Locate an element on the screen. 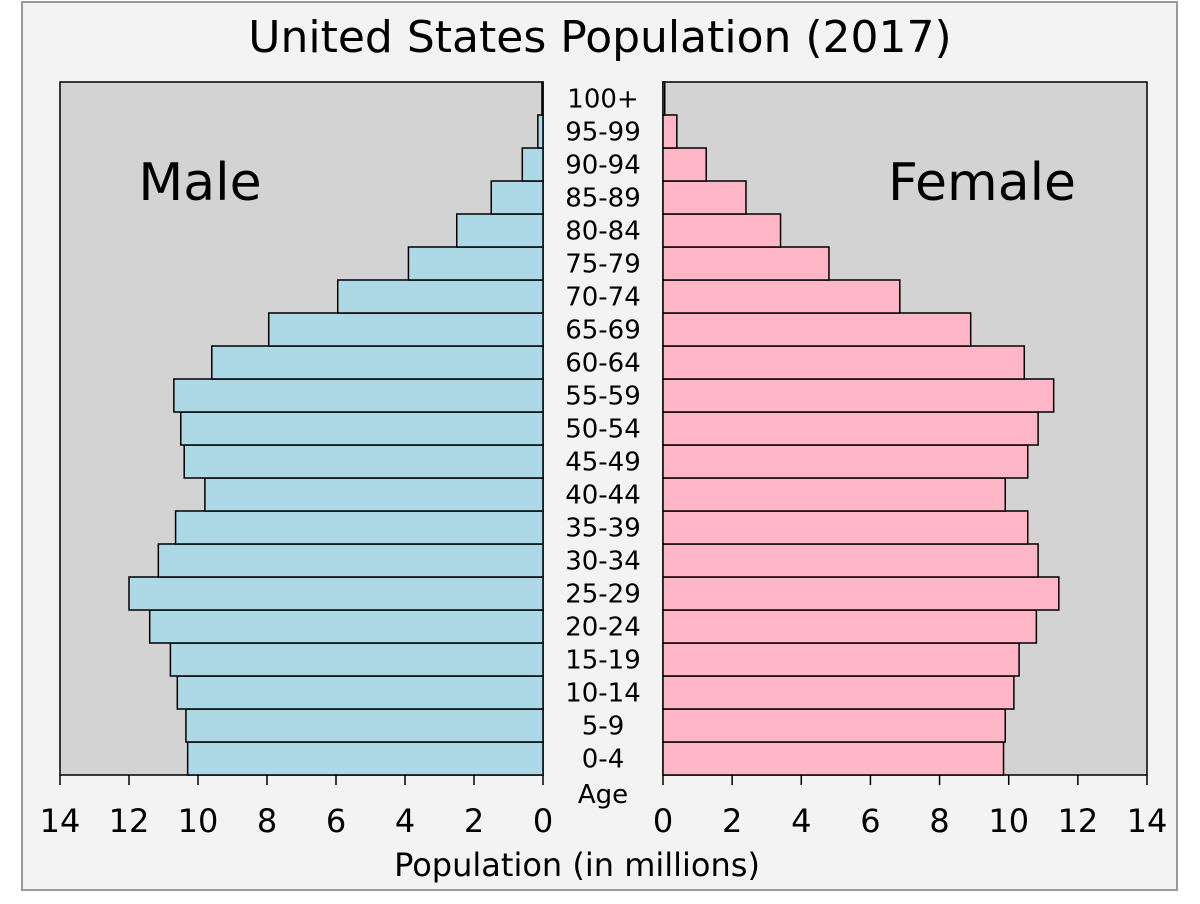 The image size is (1200, 904). female-tick-label-4: 4 is located at coordinates (801, 821).